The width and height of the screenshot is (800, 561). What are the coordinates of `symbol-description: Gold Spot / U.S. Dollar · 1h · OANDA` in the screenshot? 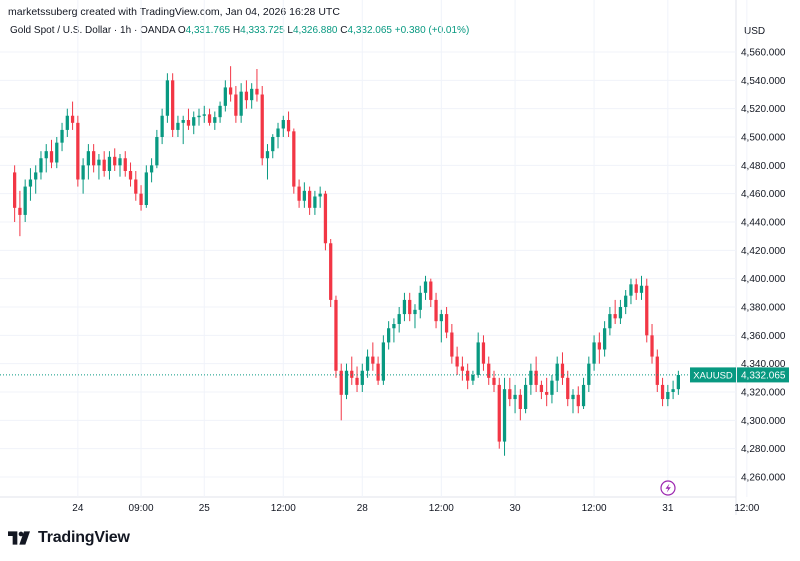 It's located at (93, 30).